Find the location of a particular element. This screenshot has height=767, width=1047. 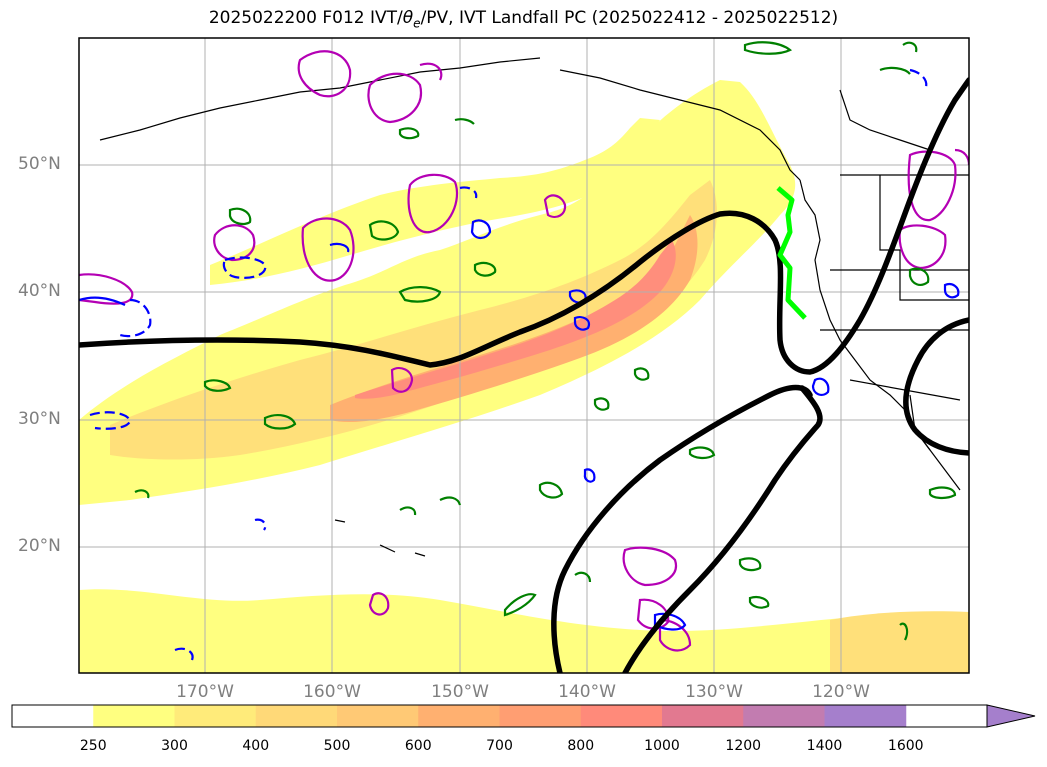

colorbar-tick-label: 1600 is located at coordinates (905, 746).